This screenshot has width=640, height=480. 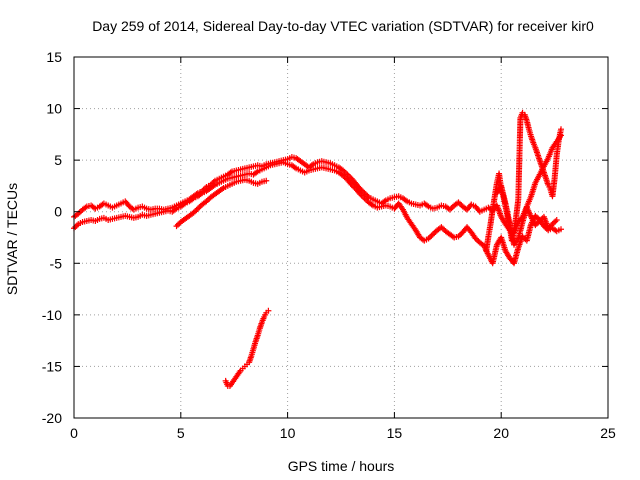 I want to click on y-tick-label: -20, so click(x=52, y=418).